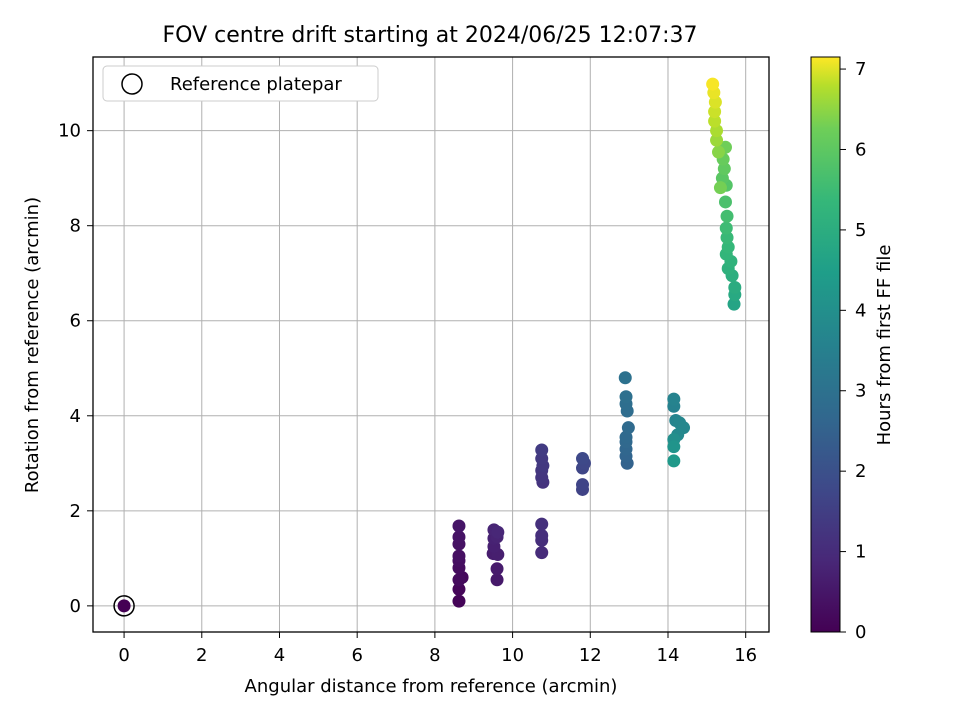 This screenshot has height=724, width=960. I want to click on x-tick-label: 12, so click(590, 655).